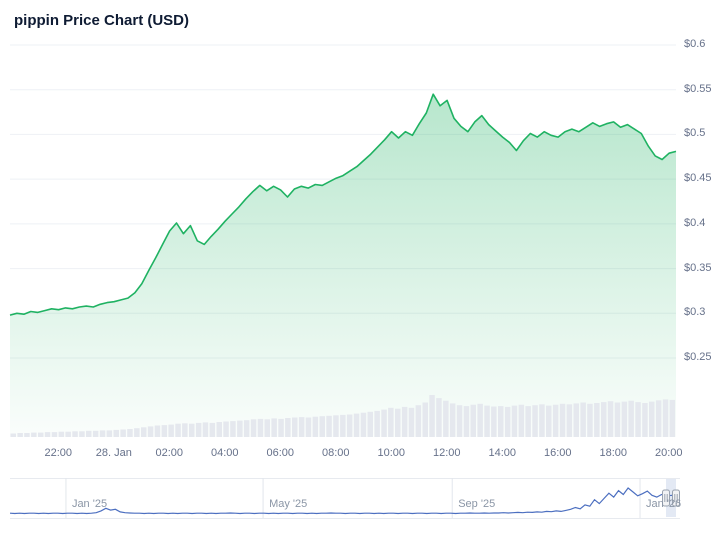 This screenshot has height=535, width=722. I want to click on y-axis-label: $0.3, so click(695, 312).